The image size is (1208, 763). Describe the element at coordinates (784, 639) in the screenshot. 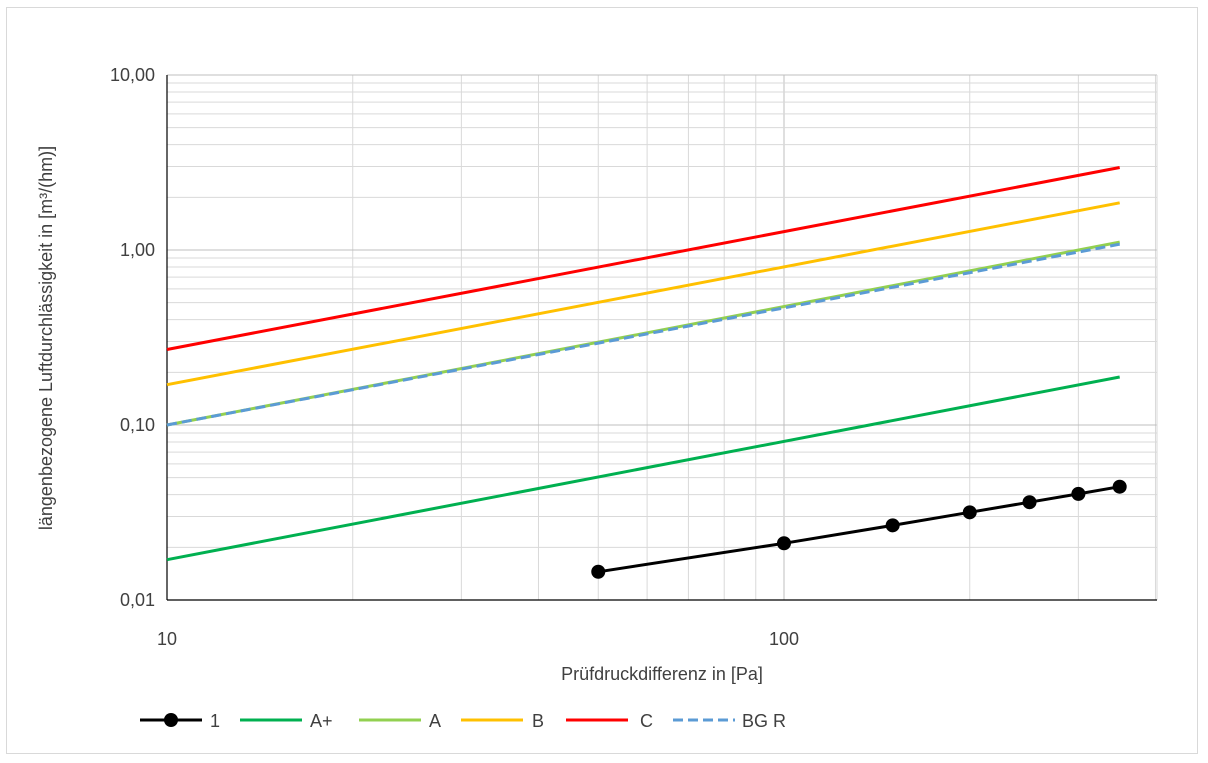

I see `x-tick-label: 100` at that location.